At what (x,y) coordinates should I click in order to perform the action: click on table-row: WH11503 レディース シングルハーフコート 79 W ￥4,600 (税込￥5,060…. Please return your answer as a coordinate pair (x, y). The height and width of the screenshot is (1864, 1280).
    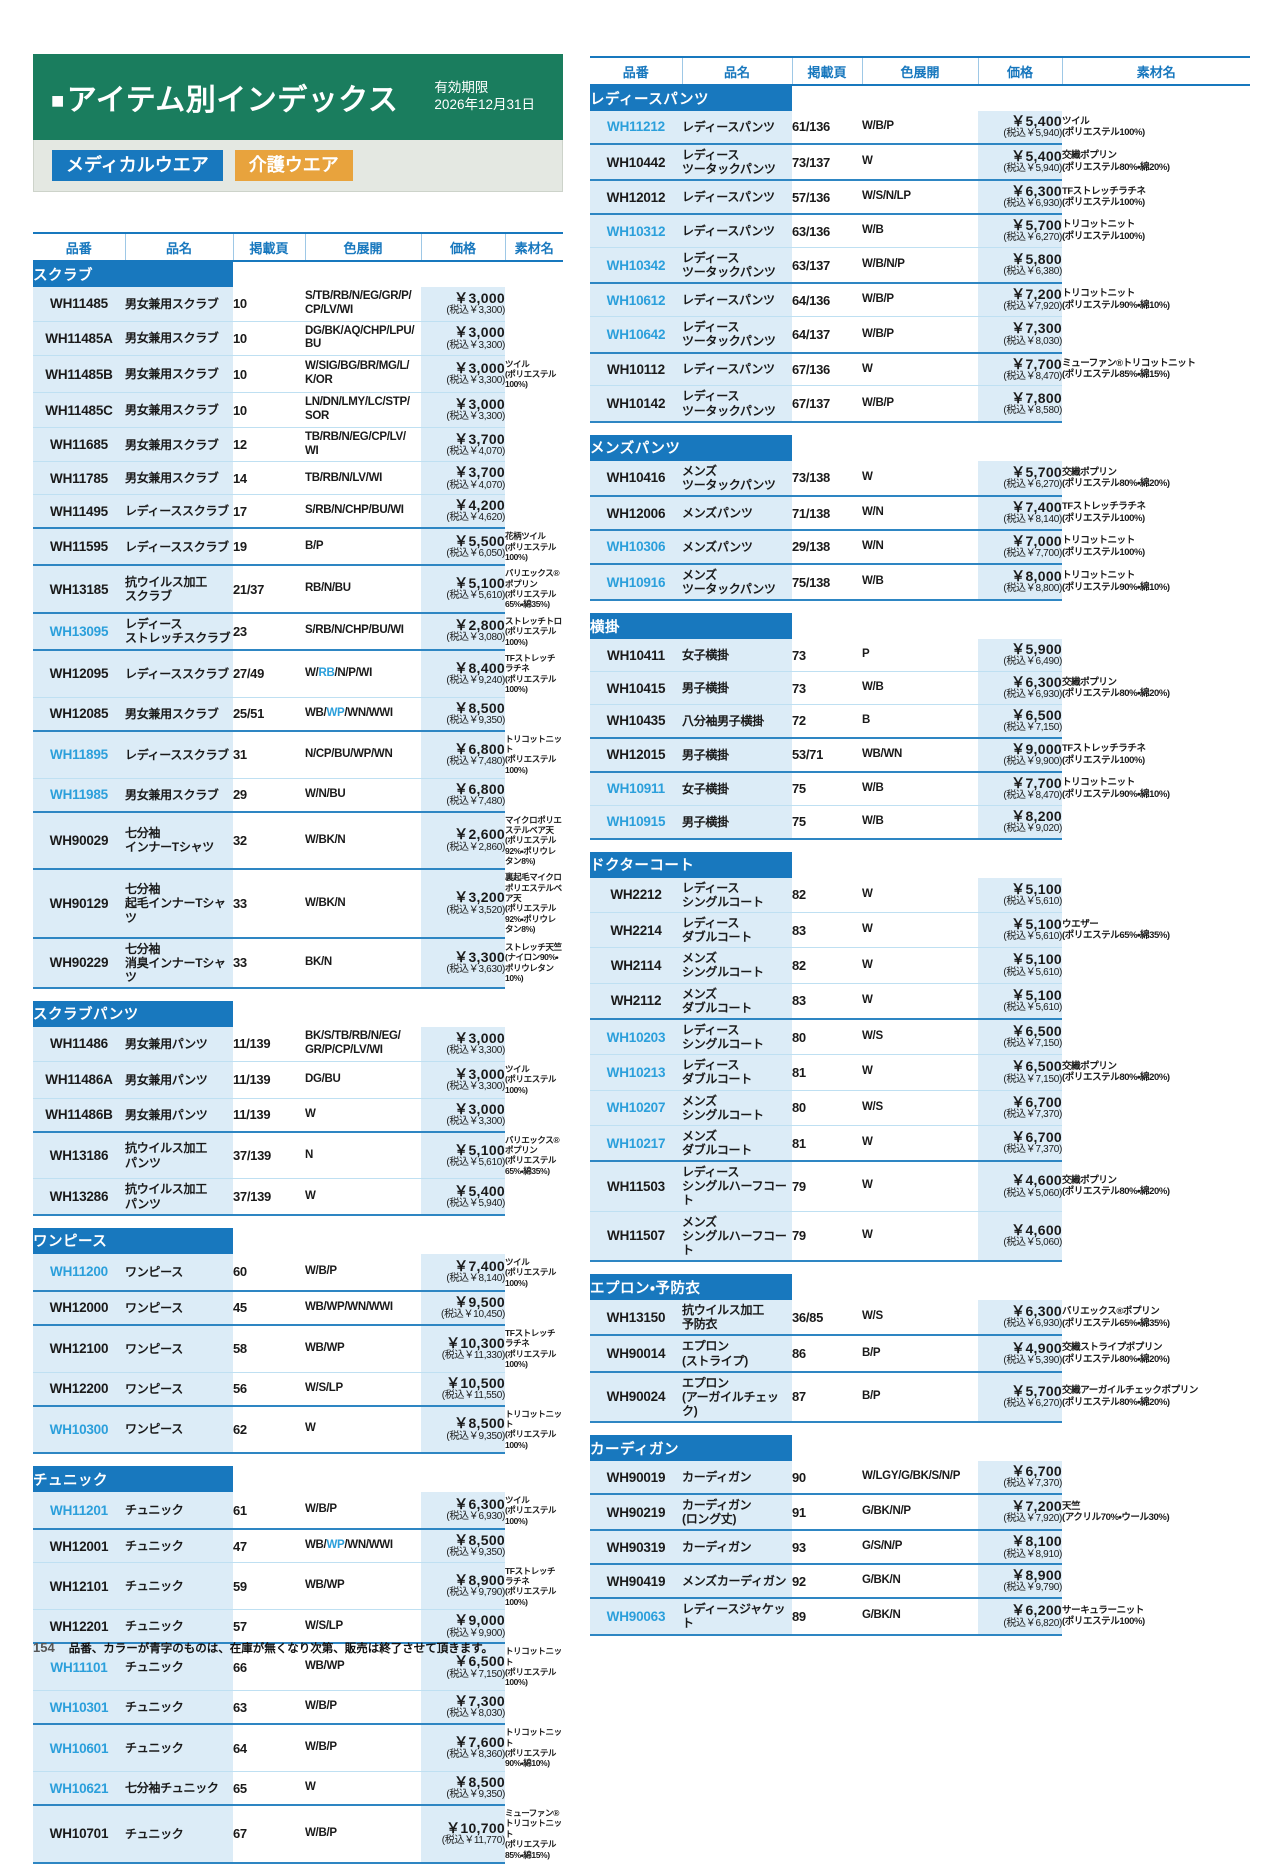
    Looking at the image, I should click on (920, 1186).